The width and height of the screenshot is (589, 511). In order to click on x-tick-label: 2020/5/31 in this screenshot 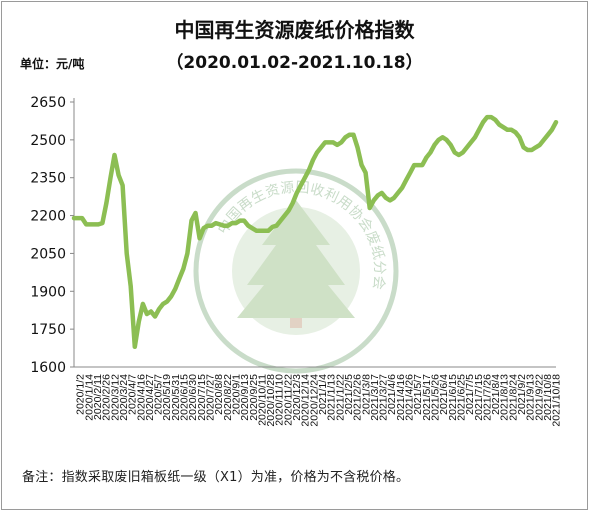, I will do `click(176, 397)`.